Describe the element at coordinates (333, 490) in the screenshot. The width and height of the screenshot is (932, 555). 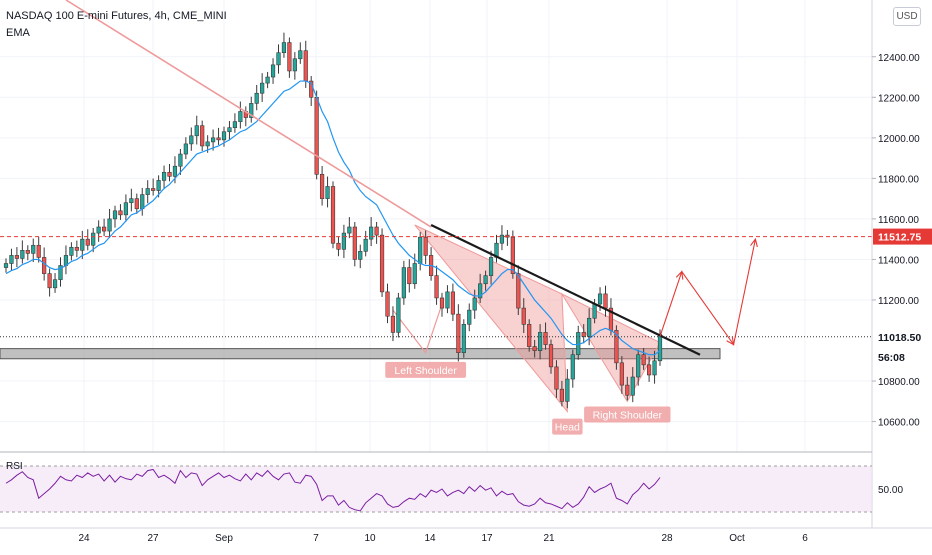
I see `rsi-line` at that location.